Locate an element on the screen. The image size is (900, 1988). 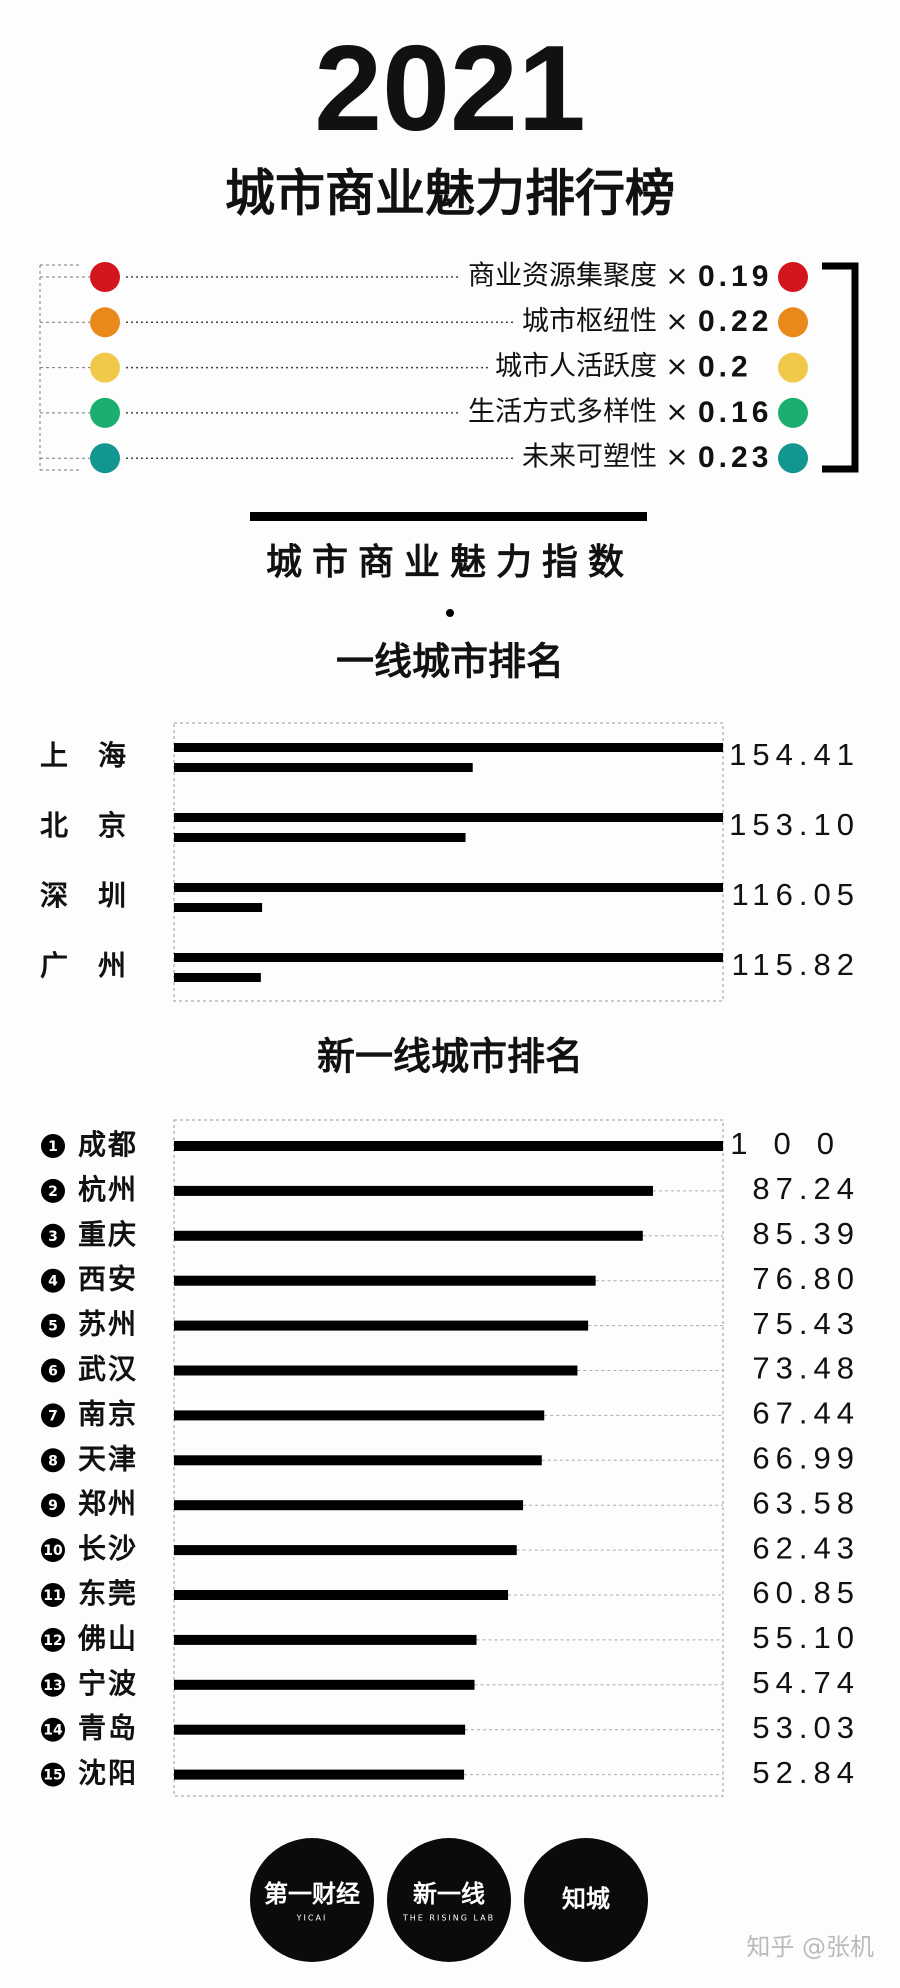
watermark: 知乎 @张机 is located at coordinates (810, 1947).